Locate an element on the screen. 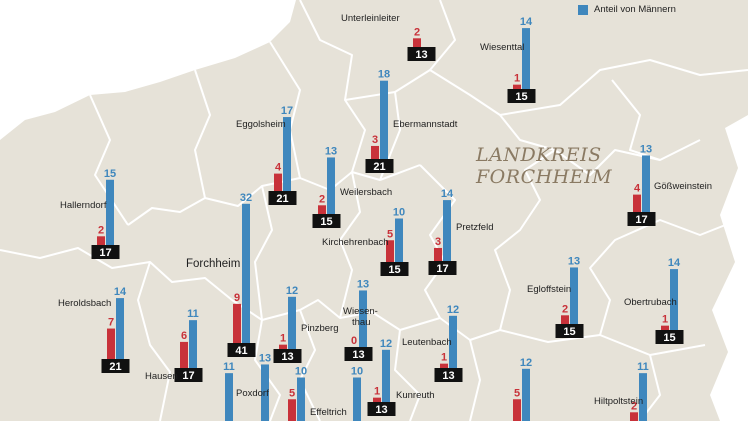 This screenshot has width=748, height=421. men-value-obertrubach: 14 is located at coordinates (674, 263).